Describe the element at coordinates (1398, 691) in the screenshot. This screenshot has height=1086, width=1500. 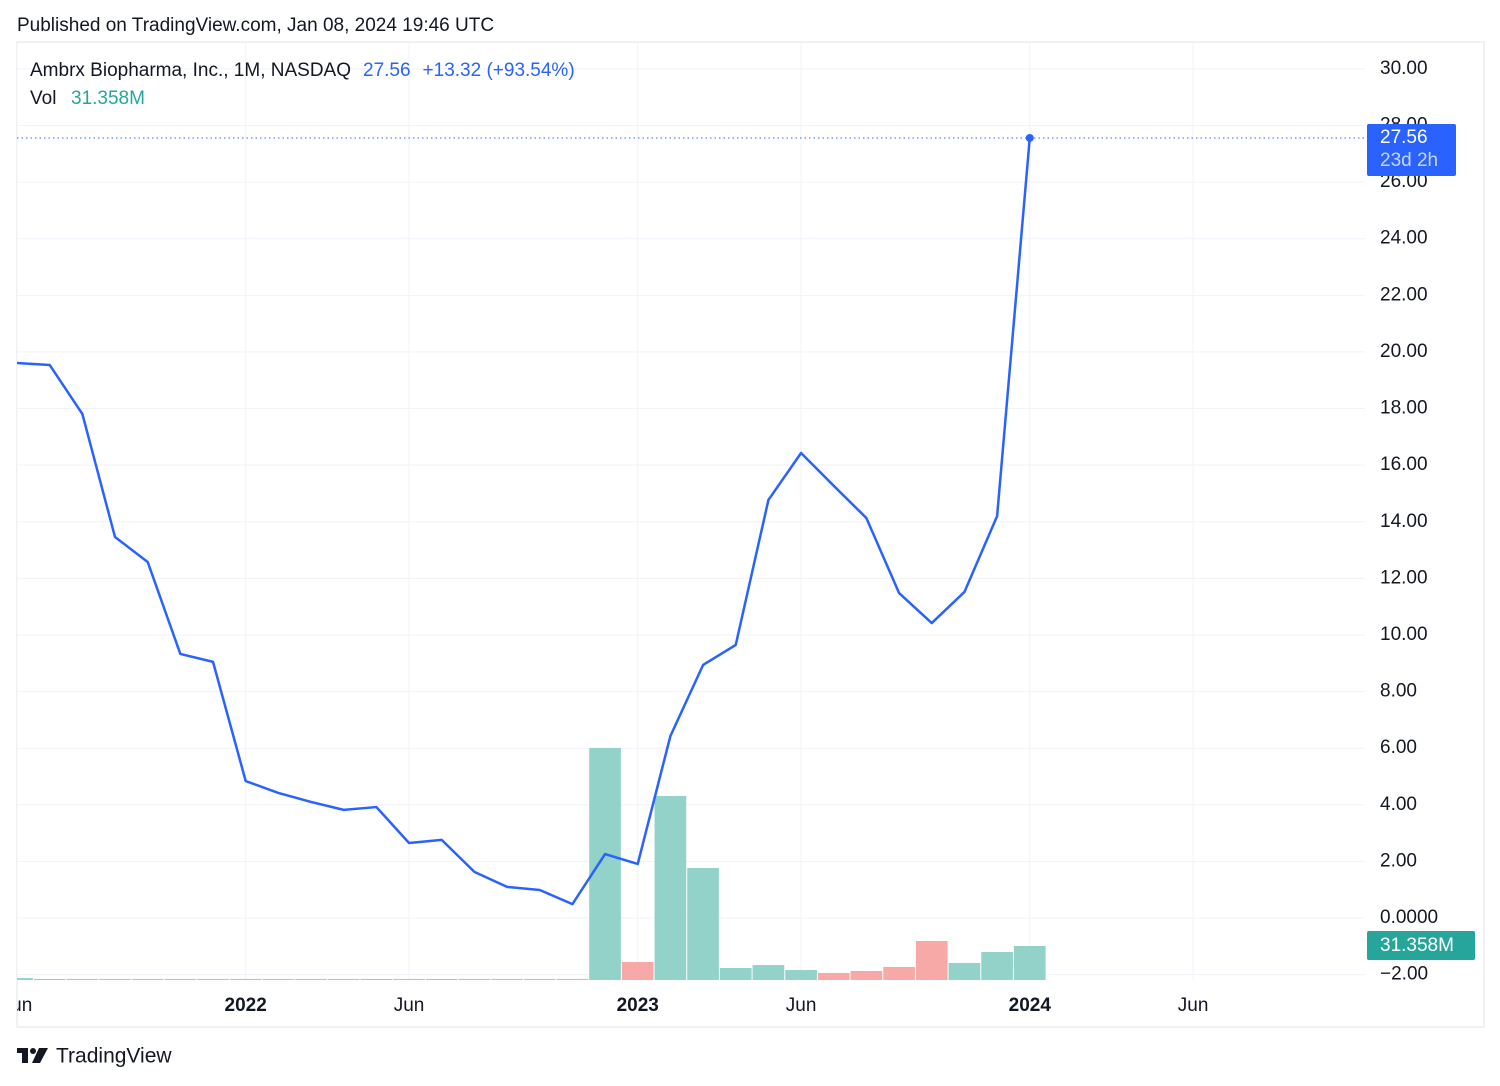
I see `y-tick-label: 8.00` at that location.